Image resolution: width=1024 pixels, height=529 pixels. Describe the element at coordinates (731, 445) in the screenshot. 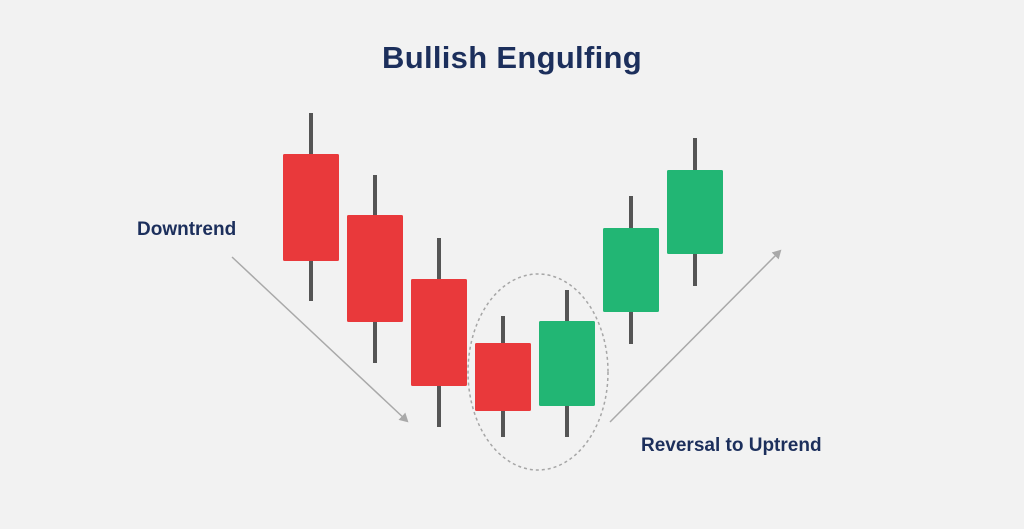

I see `reversal-label: Reversal to Uptrend` at that location.